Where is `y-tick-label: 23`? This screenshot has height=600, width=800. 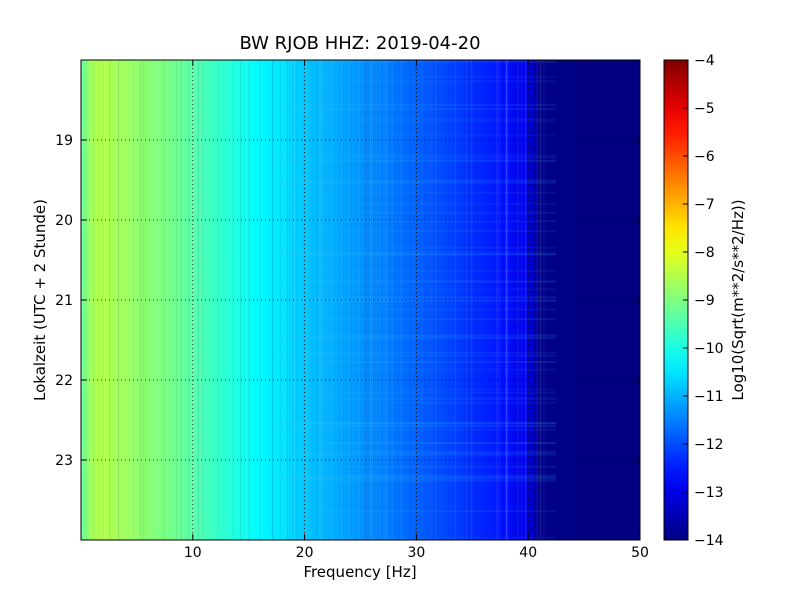
y-tick-label: 23 is located at coordinates (64, 461).